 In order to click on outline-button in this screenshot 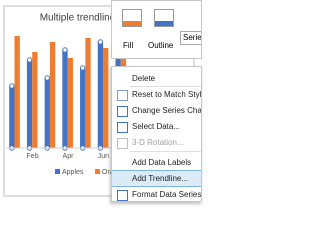, I will do `click(164, 18)`.